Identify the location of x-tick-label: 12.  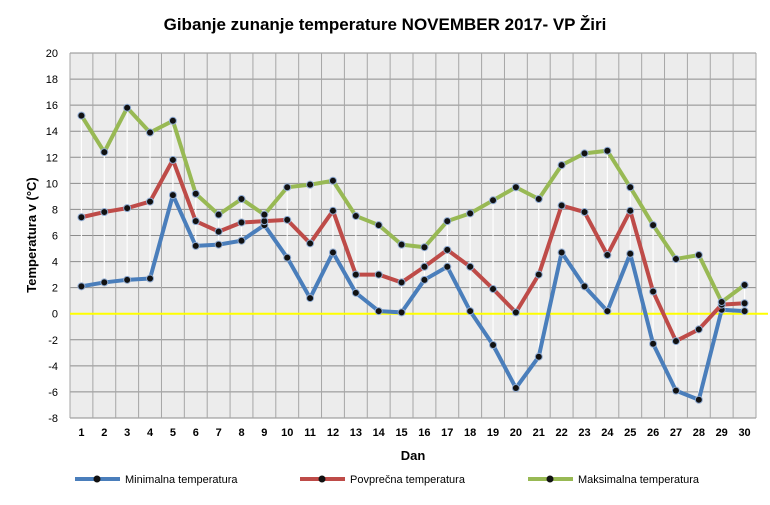
(333, 433).